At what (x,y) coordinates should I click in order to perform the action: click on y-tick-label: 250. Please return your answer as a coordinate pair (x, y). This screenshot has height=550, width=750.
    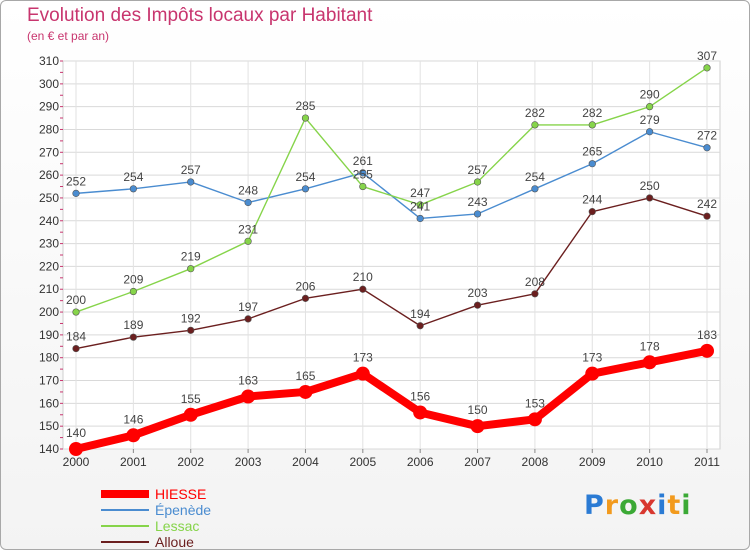
    Looking at the image, I should click on (49, 198).